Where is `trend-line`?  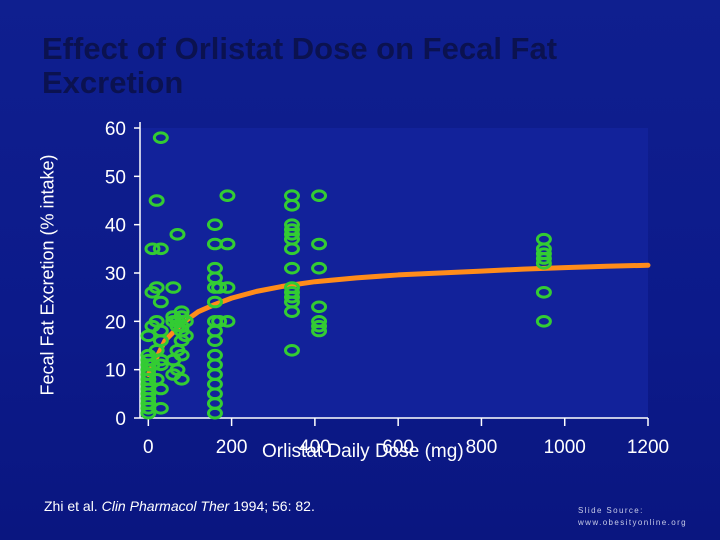 trend-line is located at coordinates (398, 319).